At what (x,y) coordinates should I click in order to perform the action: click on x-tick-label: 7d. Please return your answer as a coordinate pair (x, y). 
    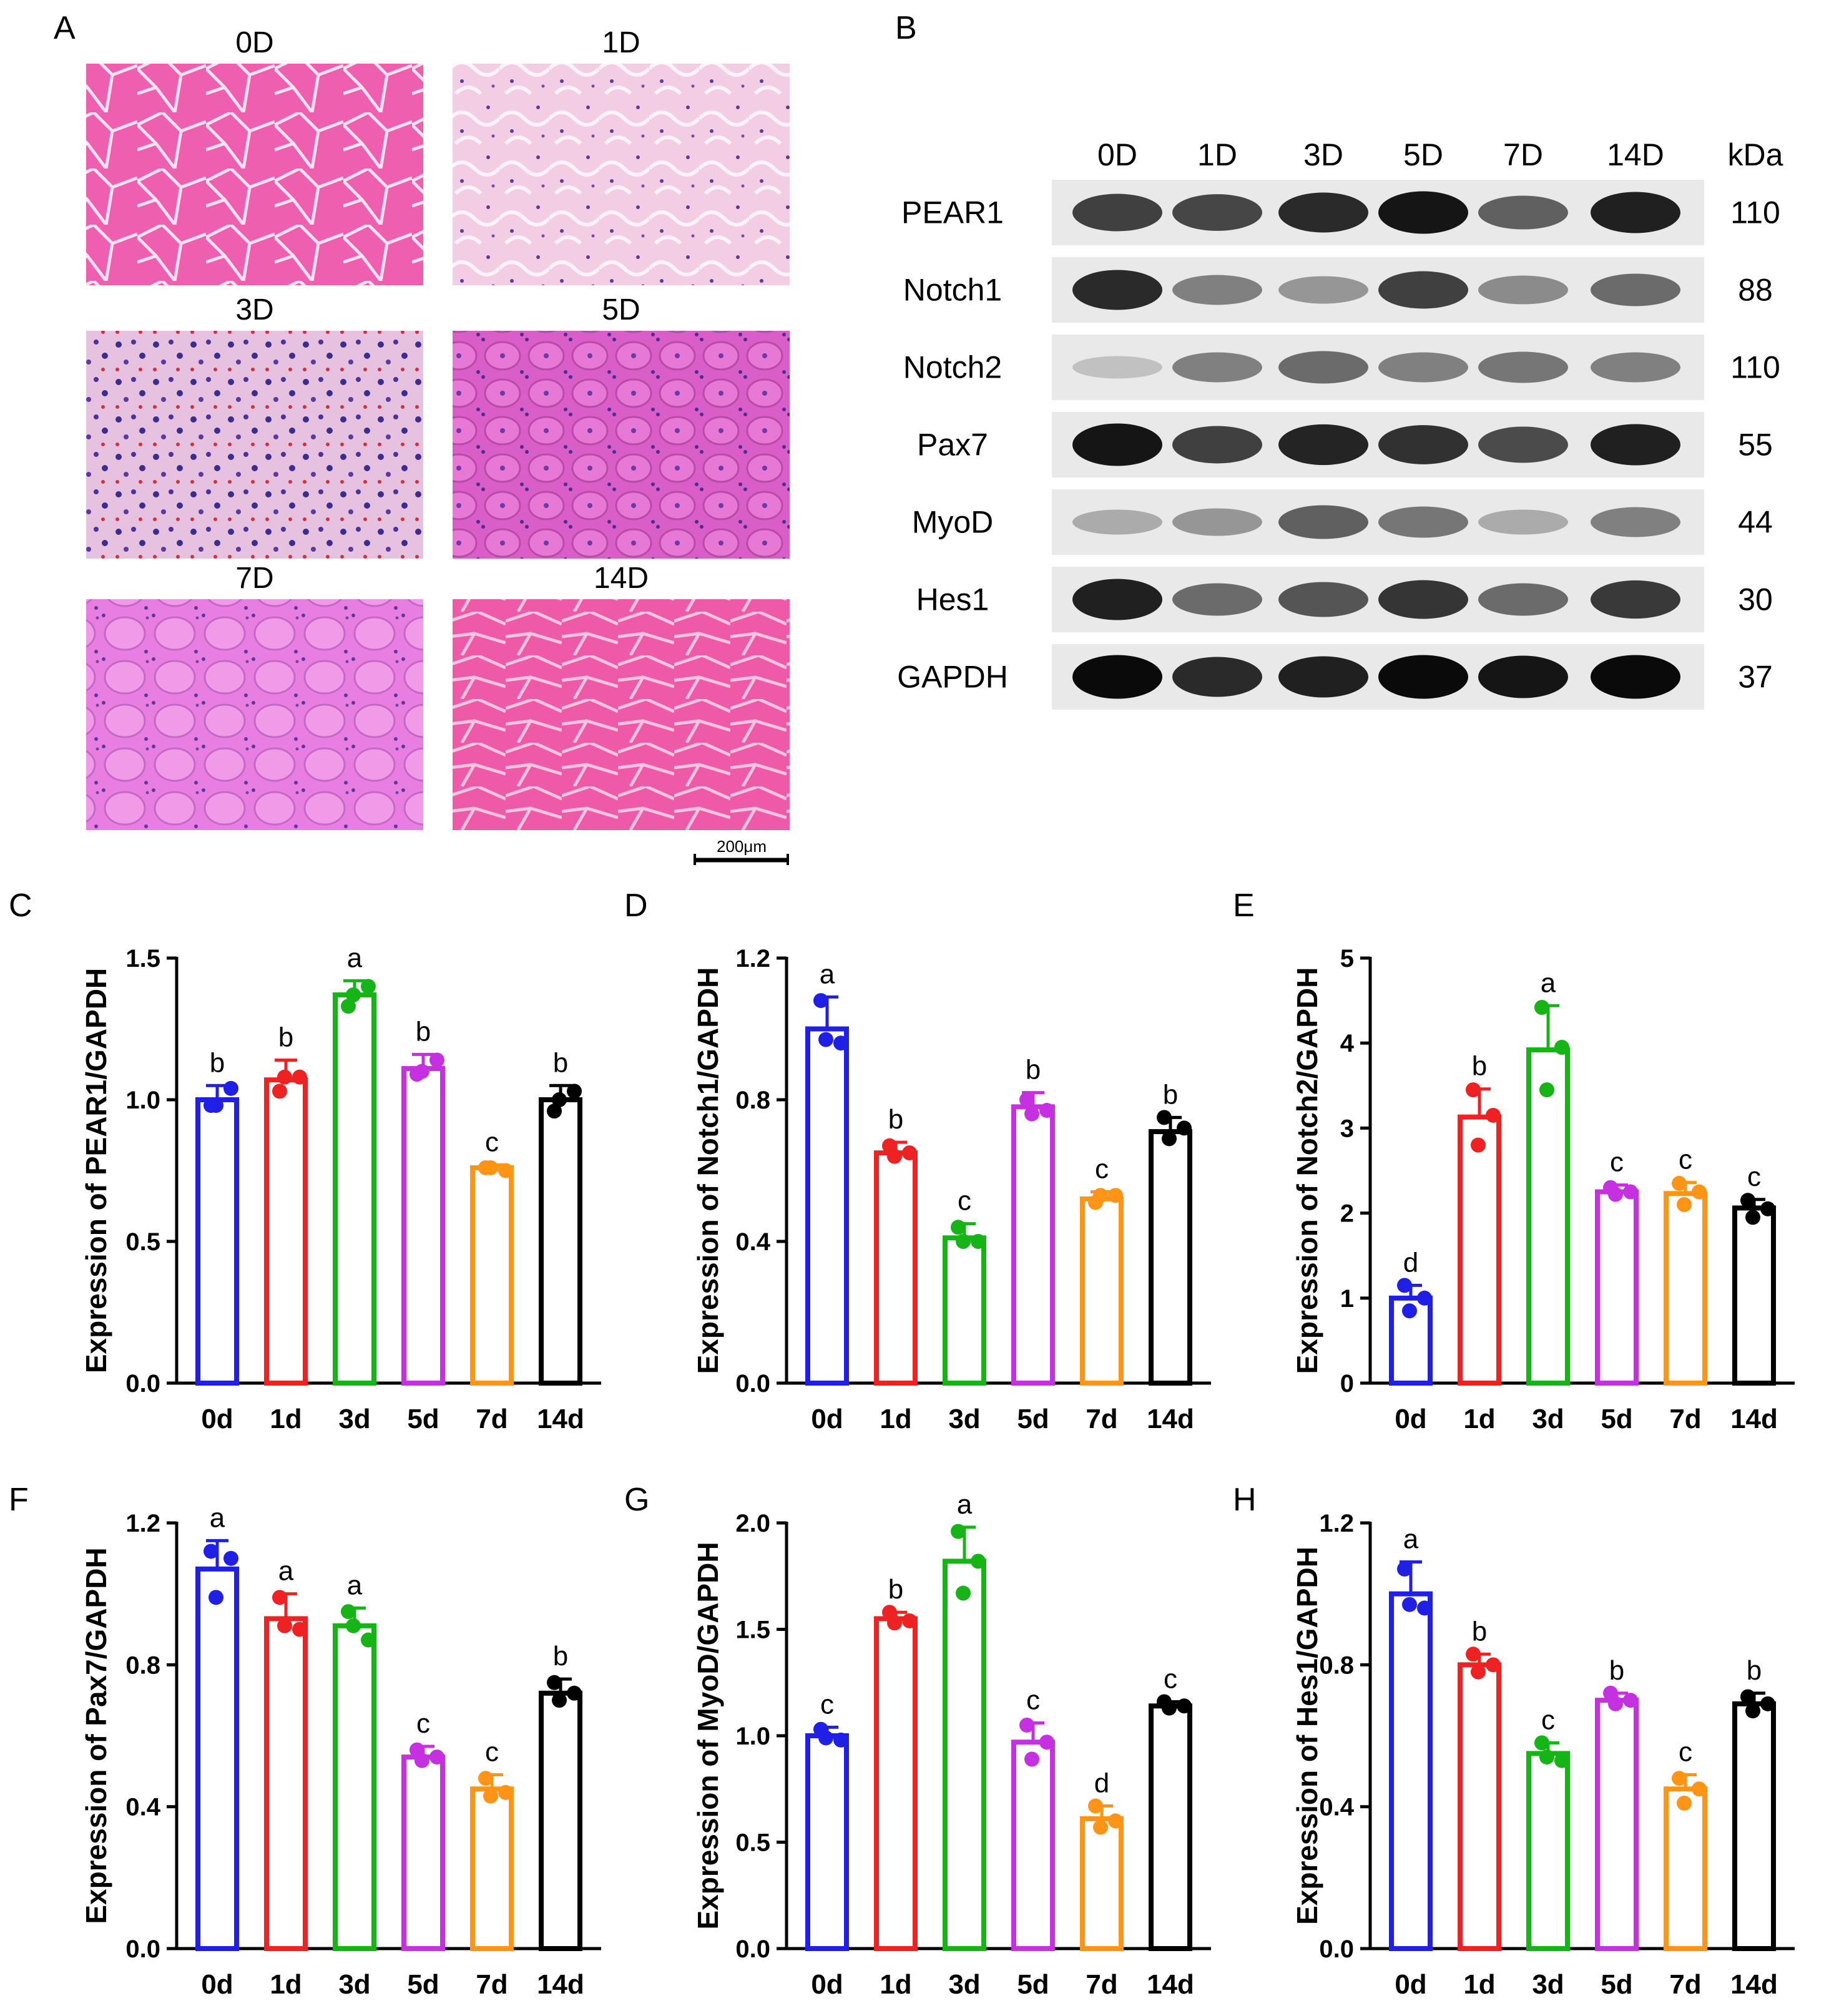
    Looking at the image, I should click on (1101, 1984).